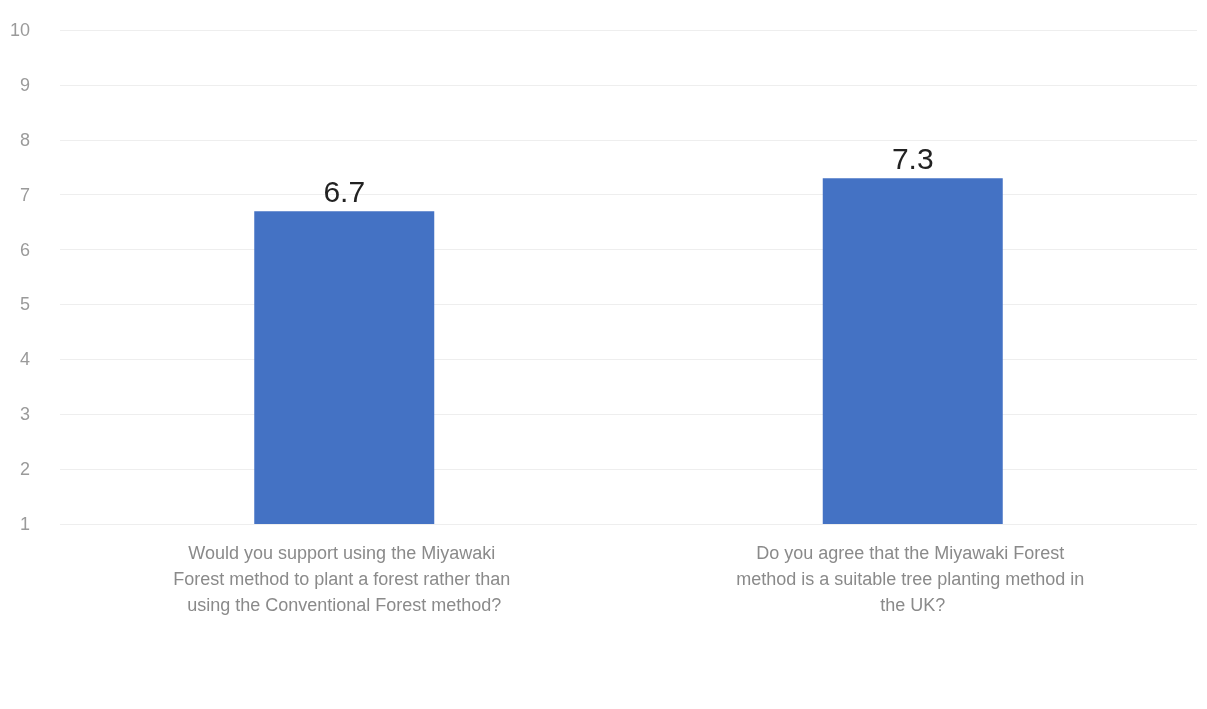 The width and height of the screenshot is (1207, 709). Describe the element at coordinates (24, 194) in the screenshot. I see `y-tick-label: 7` at that location.